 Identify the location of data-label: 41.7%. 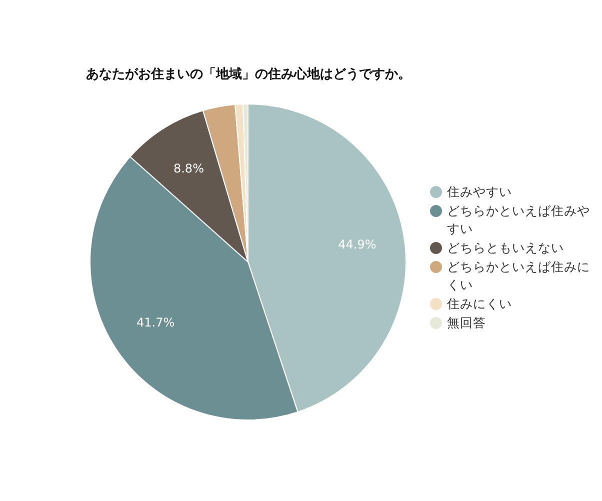
(155, 323).